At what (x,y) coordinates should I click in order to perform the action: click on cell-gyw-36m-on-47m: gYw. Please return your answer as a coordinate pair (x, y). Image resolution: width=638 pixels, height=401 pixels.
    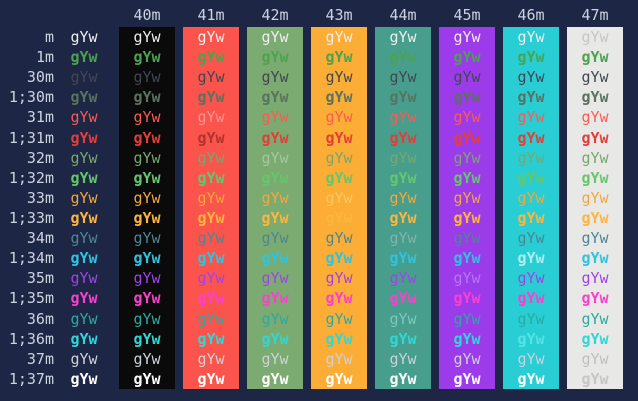
    Looking at the image, I should click on (595, 318).